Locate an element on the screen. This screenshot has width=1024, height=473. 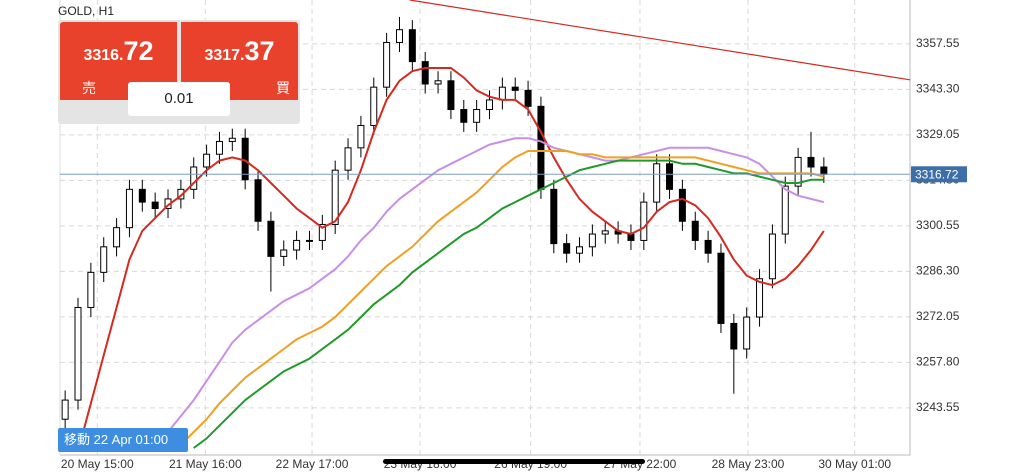
y-tick-label: 3357.55 is located at coordinates (938, 43).